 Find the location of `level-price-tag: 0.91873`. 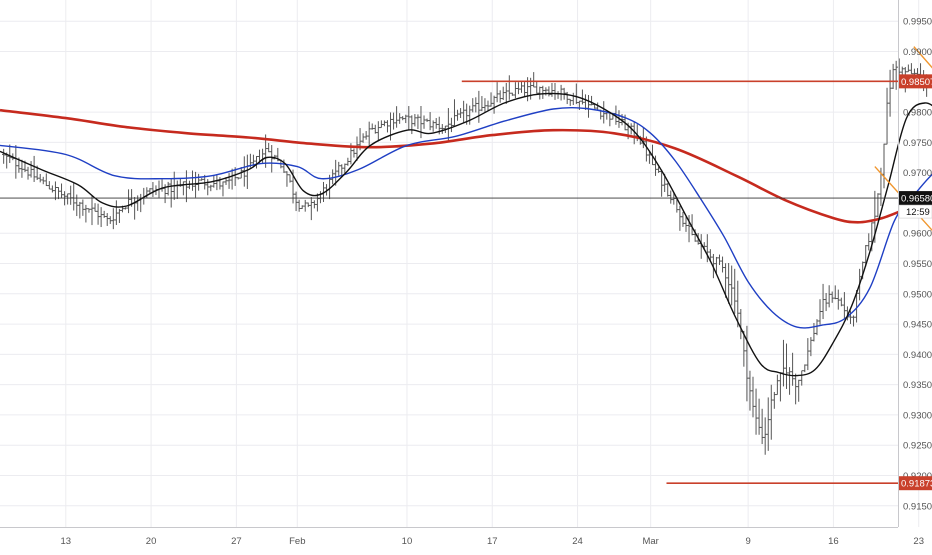

level-price-tag: 0.91873 is located at coordinates (915, 483).